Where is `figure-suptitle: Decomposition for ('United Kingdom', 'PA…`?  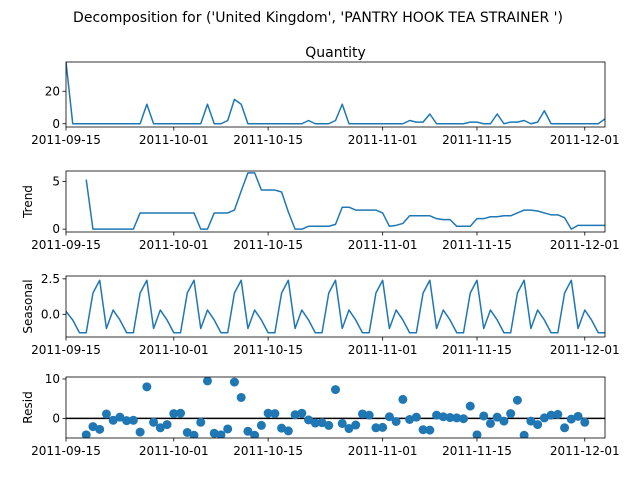
figure-suptitle: Decomposition for ('United Kingdom', 'PA… is located at coordinates (318, 18).